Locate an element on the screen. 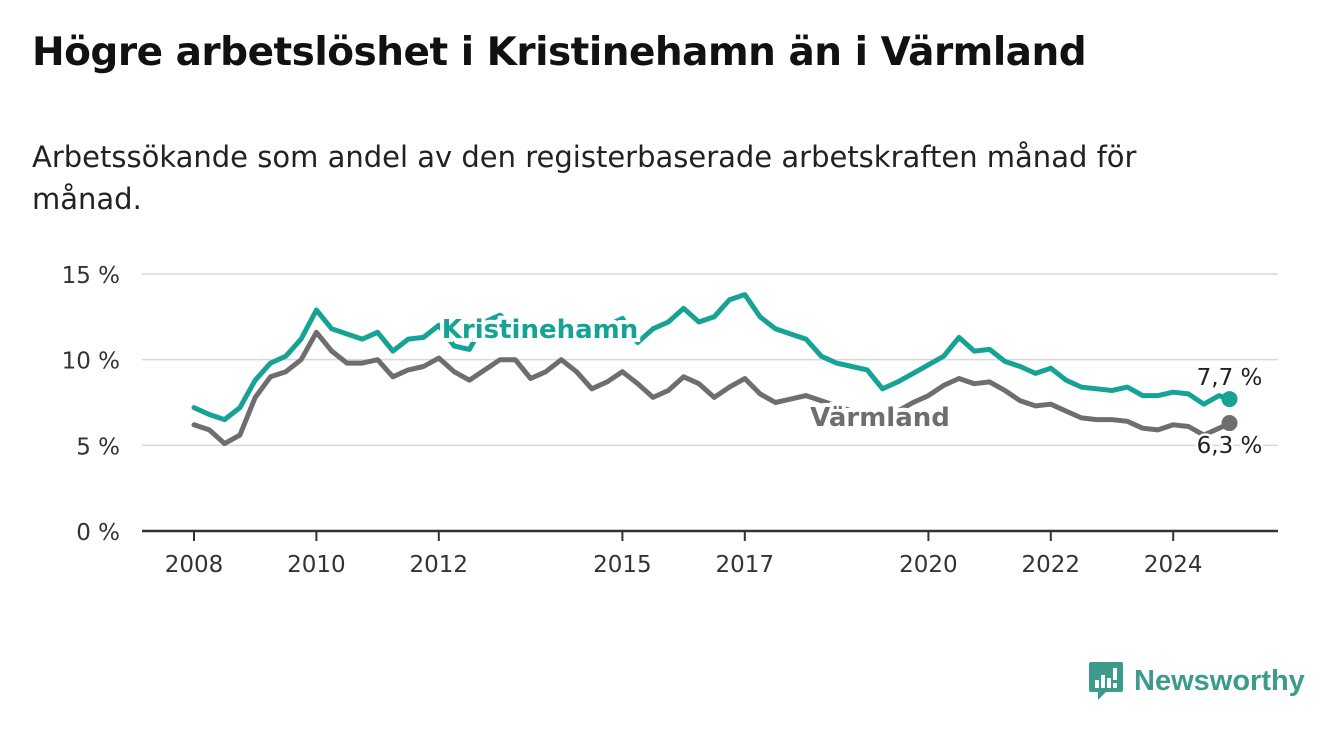 The width and height of the screenshot is (1340, 734). newsworthy-brand: Newsworthy is located at coordinates (1196, 681).